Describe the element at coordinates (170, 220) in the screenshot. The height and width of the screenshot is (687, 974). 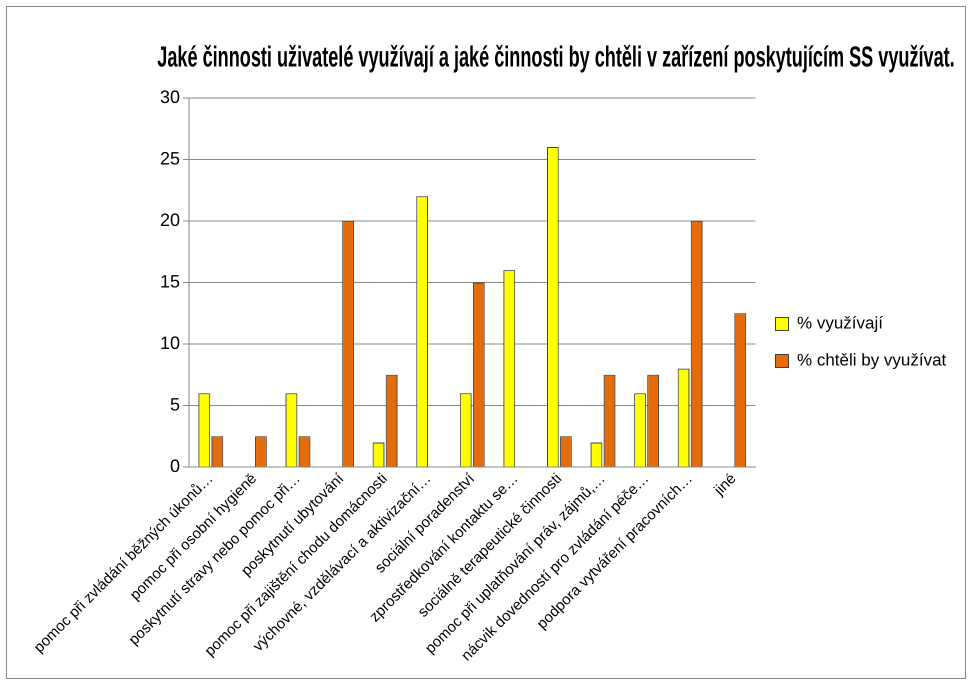
I see `y-tick-label: 20` at that location.